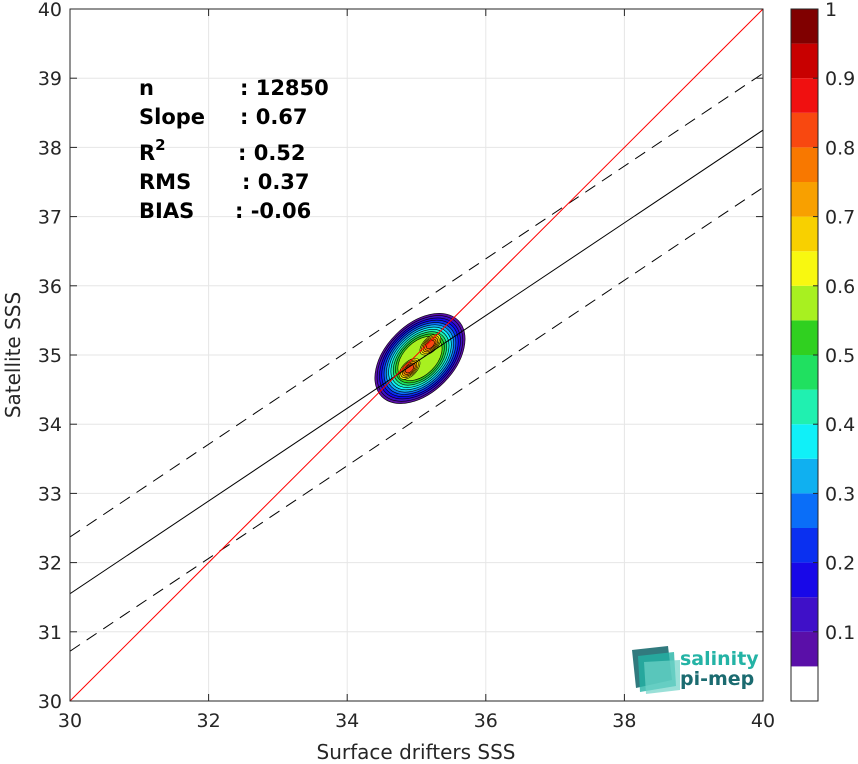 This screenshot has width=858, height=764. Describe the element at coordinates (840, 356) in the screenshot. I see `colorbar-tick-label: 0.5` at that location.